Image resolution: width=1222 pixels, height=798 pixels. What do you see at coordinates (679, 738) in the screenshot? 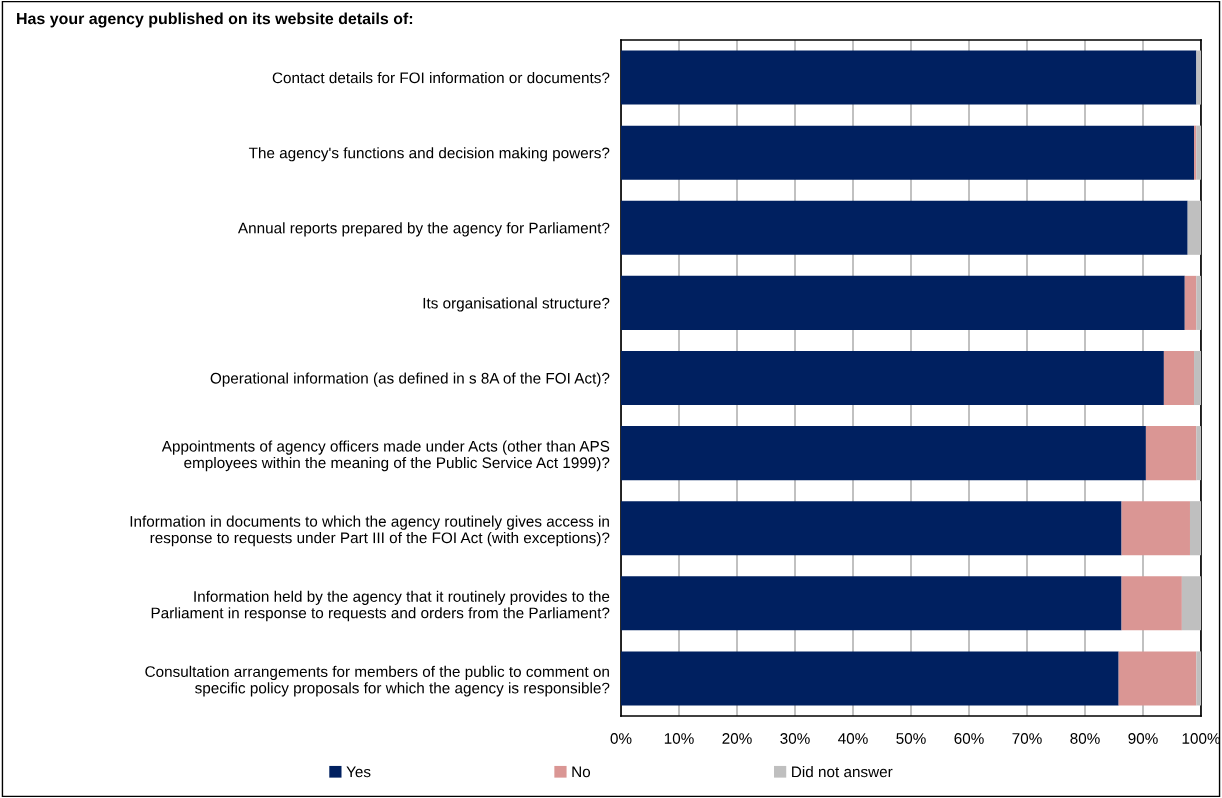
I see `x-tick-label: 10%` at bounding box center [679, 738].